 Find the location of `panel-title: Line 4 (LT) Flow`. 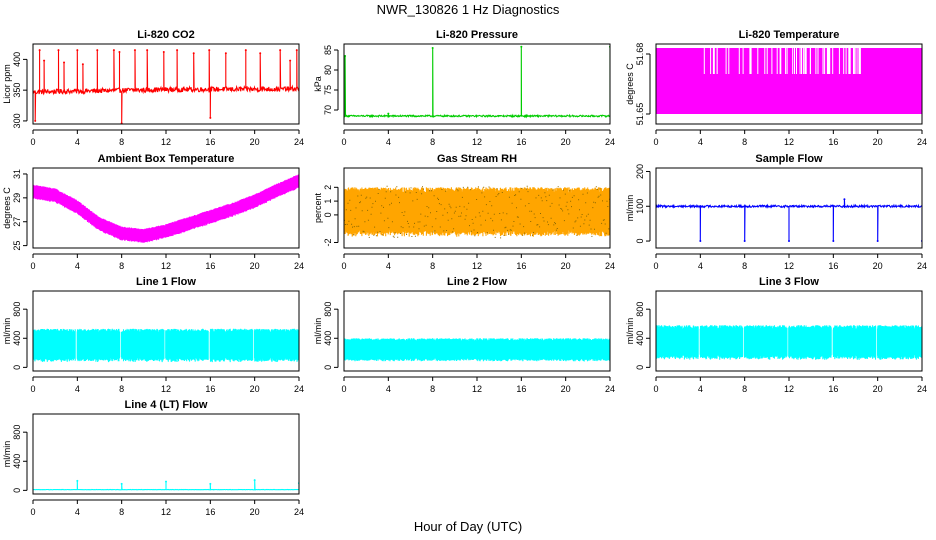

panel-title: Line 4 (LT) Flow is located at coordinates (166, 405).